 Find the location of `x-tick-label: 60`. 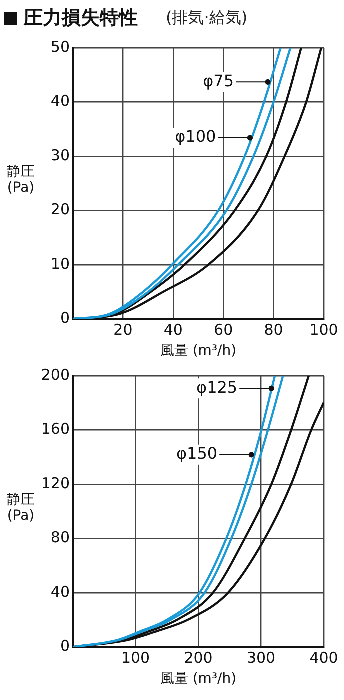

x-tick-label: 60 is located at coordinates (224, 330).